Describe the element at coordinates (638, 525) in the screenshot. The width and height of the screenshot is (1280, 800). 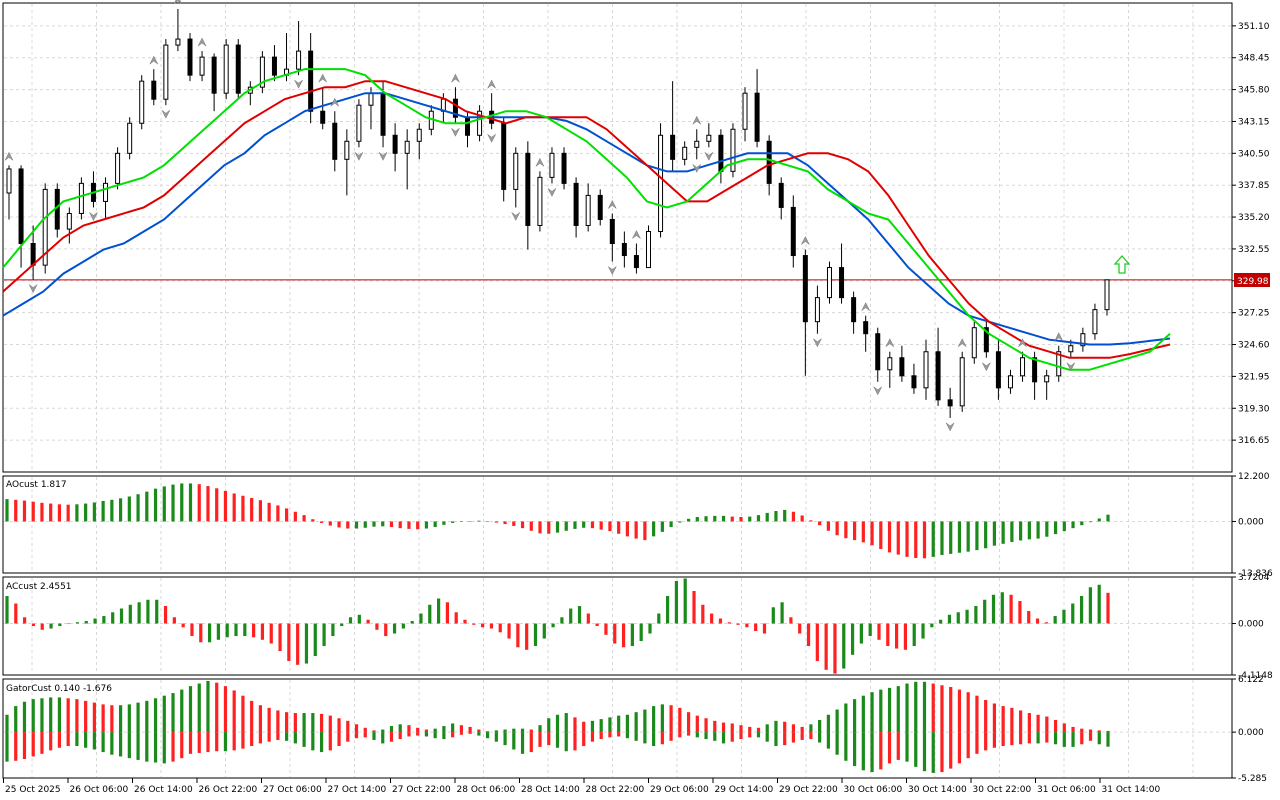
I see `ao-indicator-pane: 12.200 0.000 -13.836` at that location.